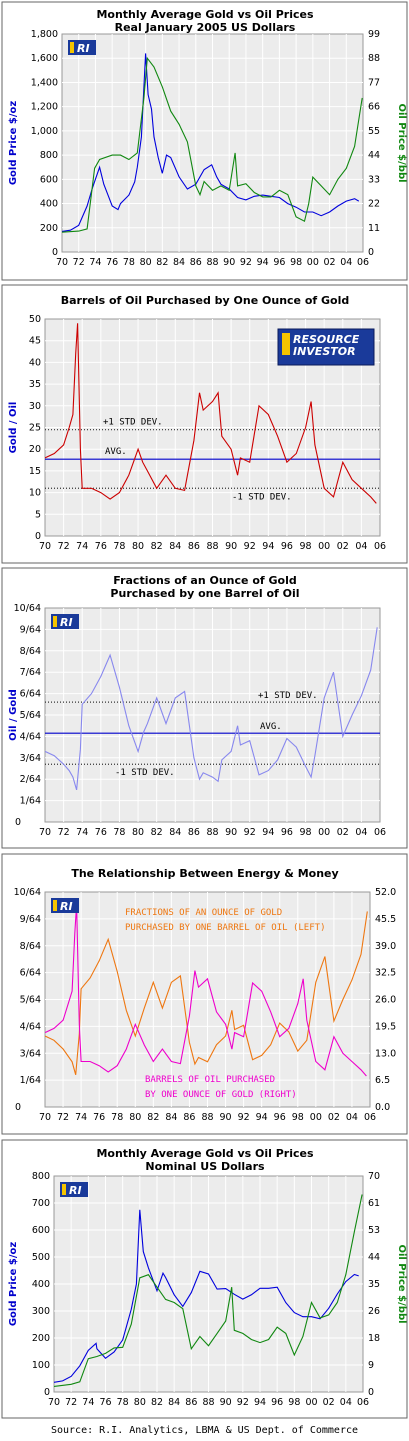 The image size is (409, 1441). I want to click on y-left-tick-label: 6/64, so click(30, 694).